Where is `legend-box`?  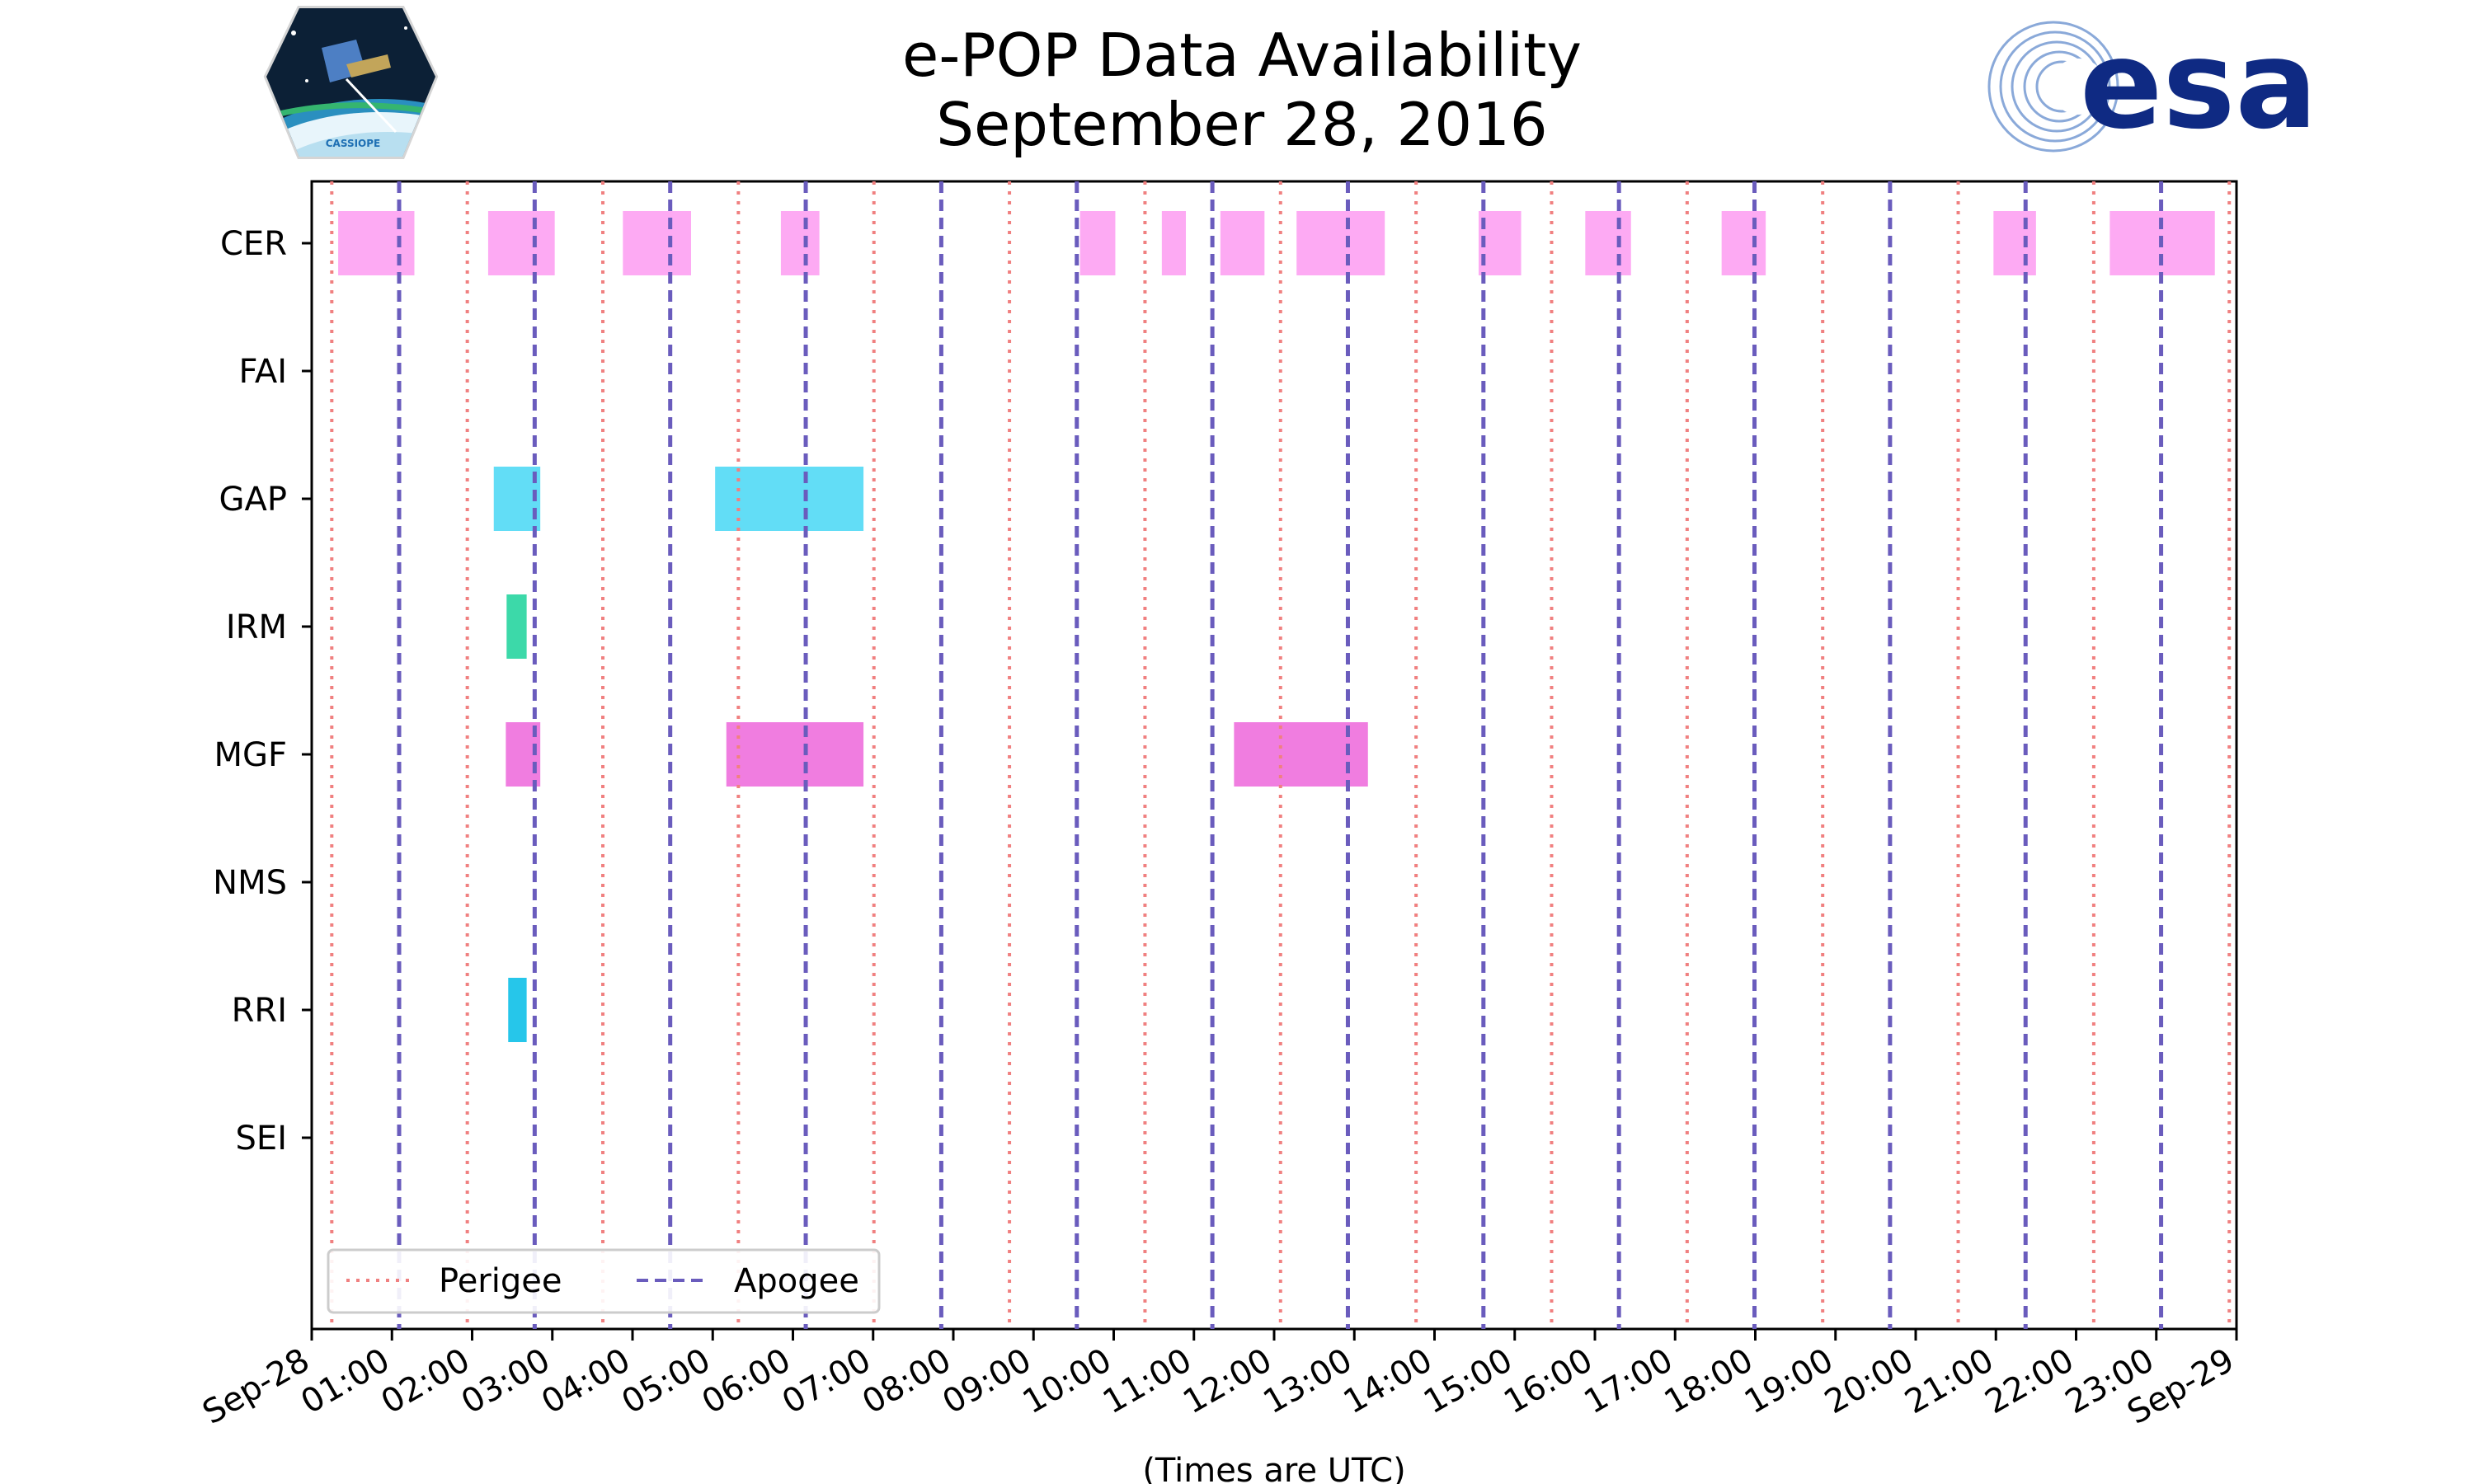 legend-box is located at coordinates (604, 1281).